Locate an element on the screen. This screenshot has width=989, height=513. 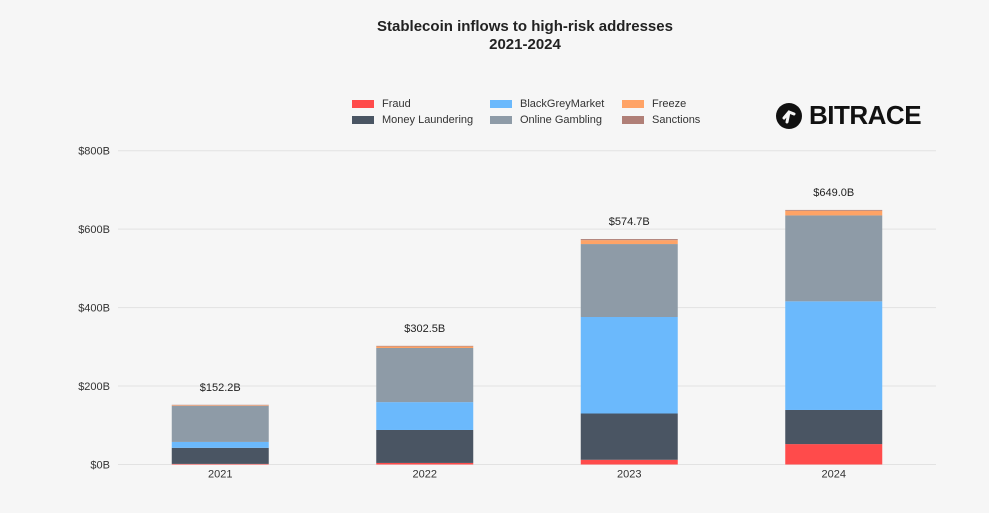
y-tick-label: $200B is located at coordinates (94, 387).